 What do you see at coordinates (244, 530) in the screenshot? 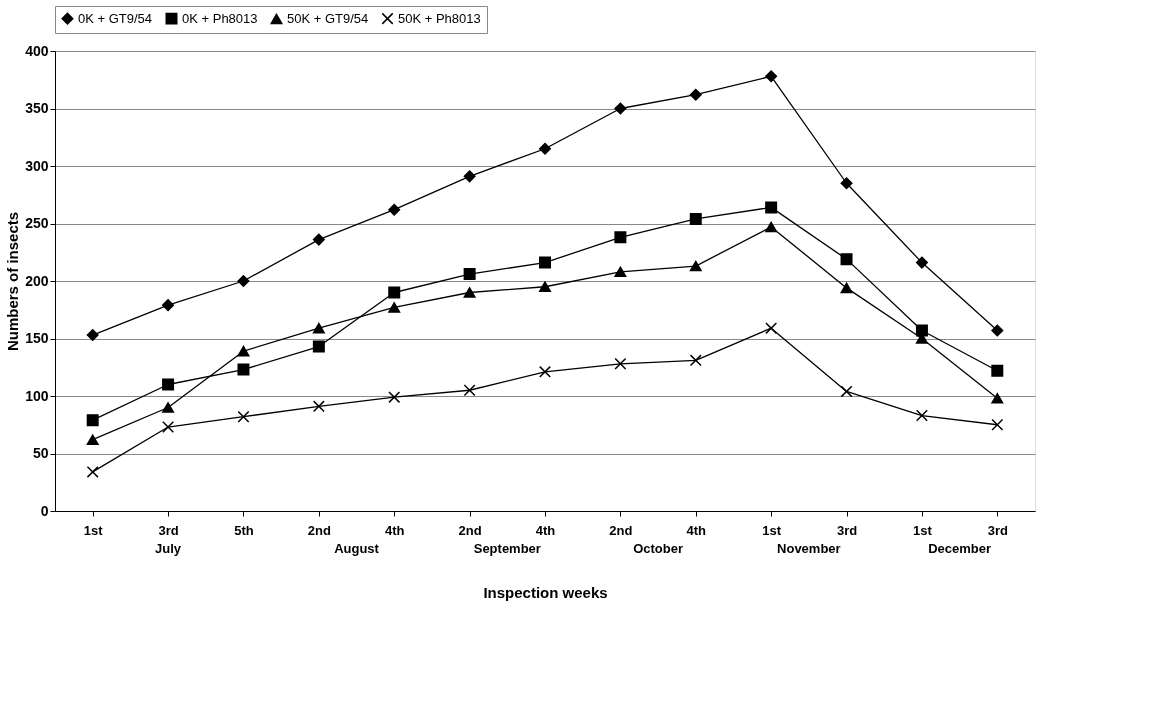
I see `x-tick-label: 5th` at bounding box center [244, 530].